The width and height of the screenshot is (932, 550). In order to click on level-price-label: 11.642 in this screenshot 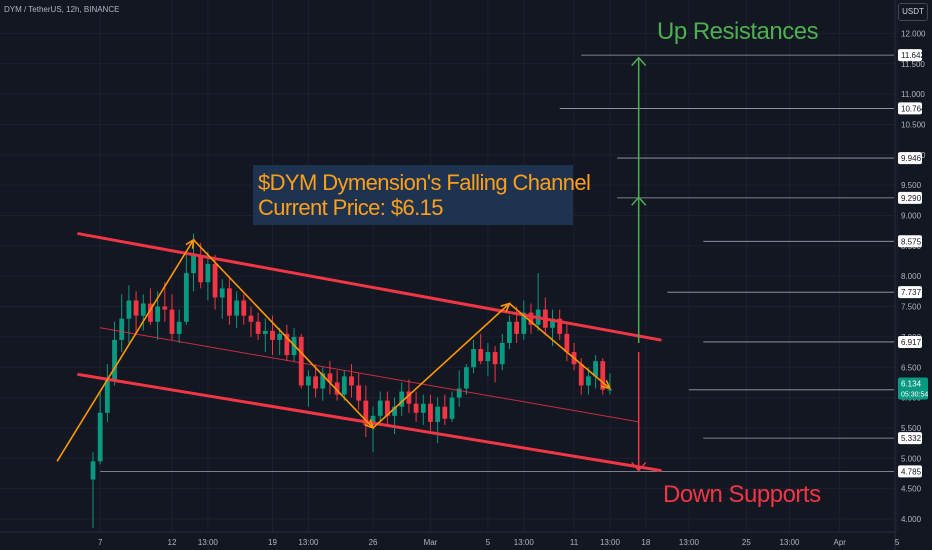, I will do `click(913, 55)`.